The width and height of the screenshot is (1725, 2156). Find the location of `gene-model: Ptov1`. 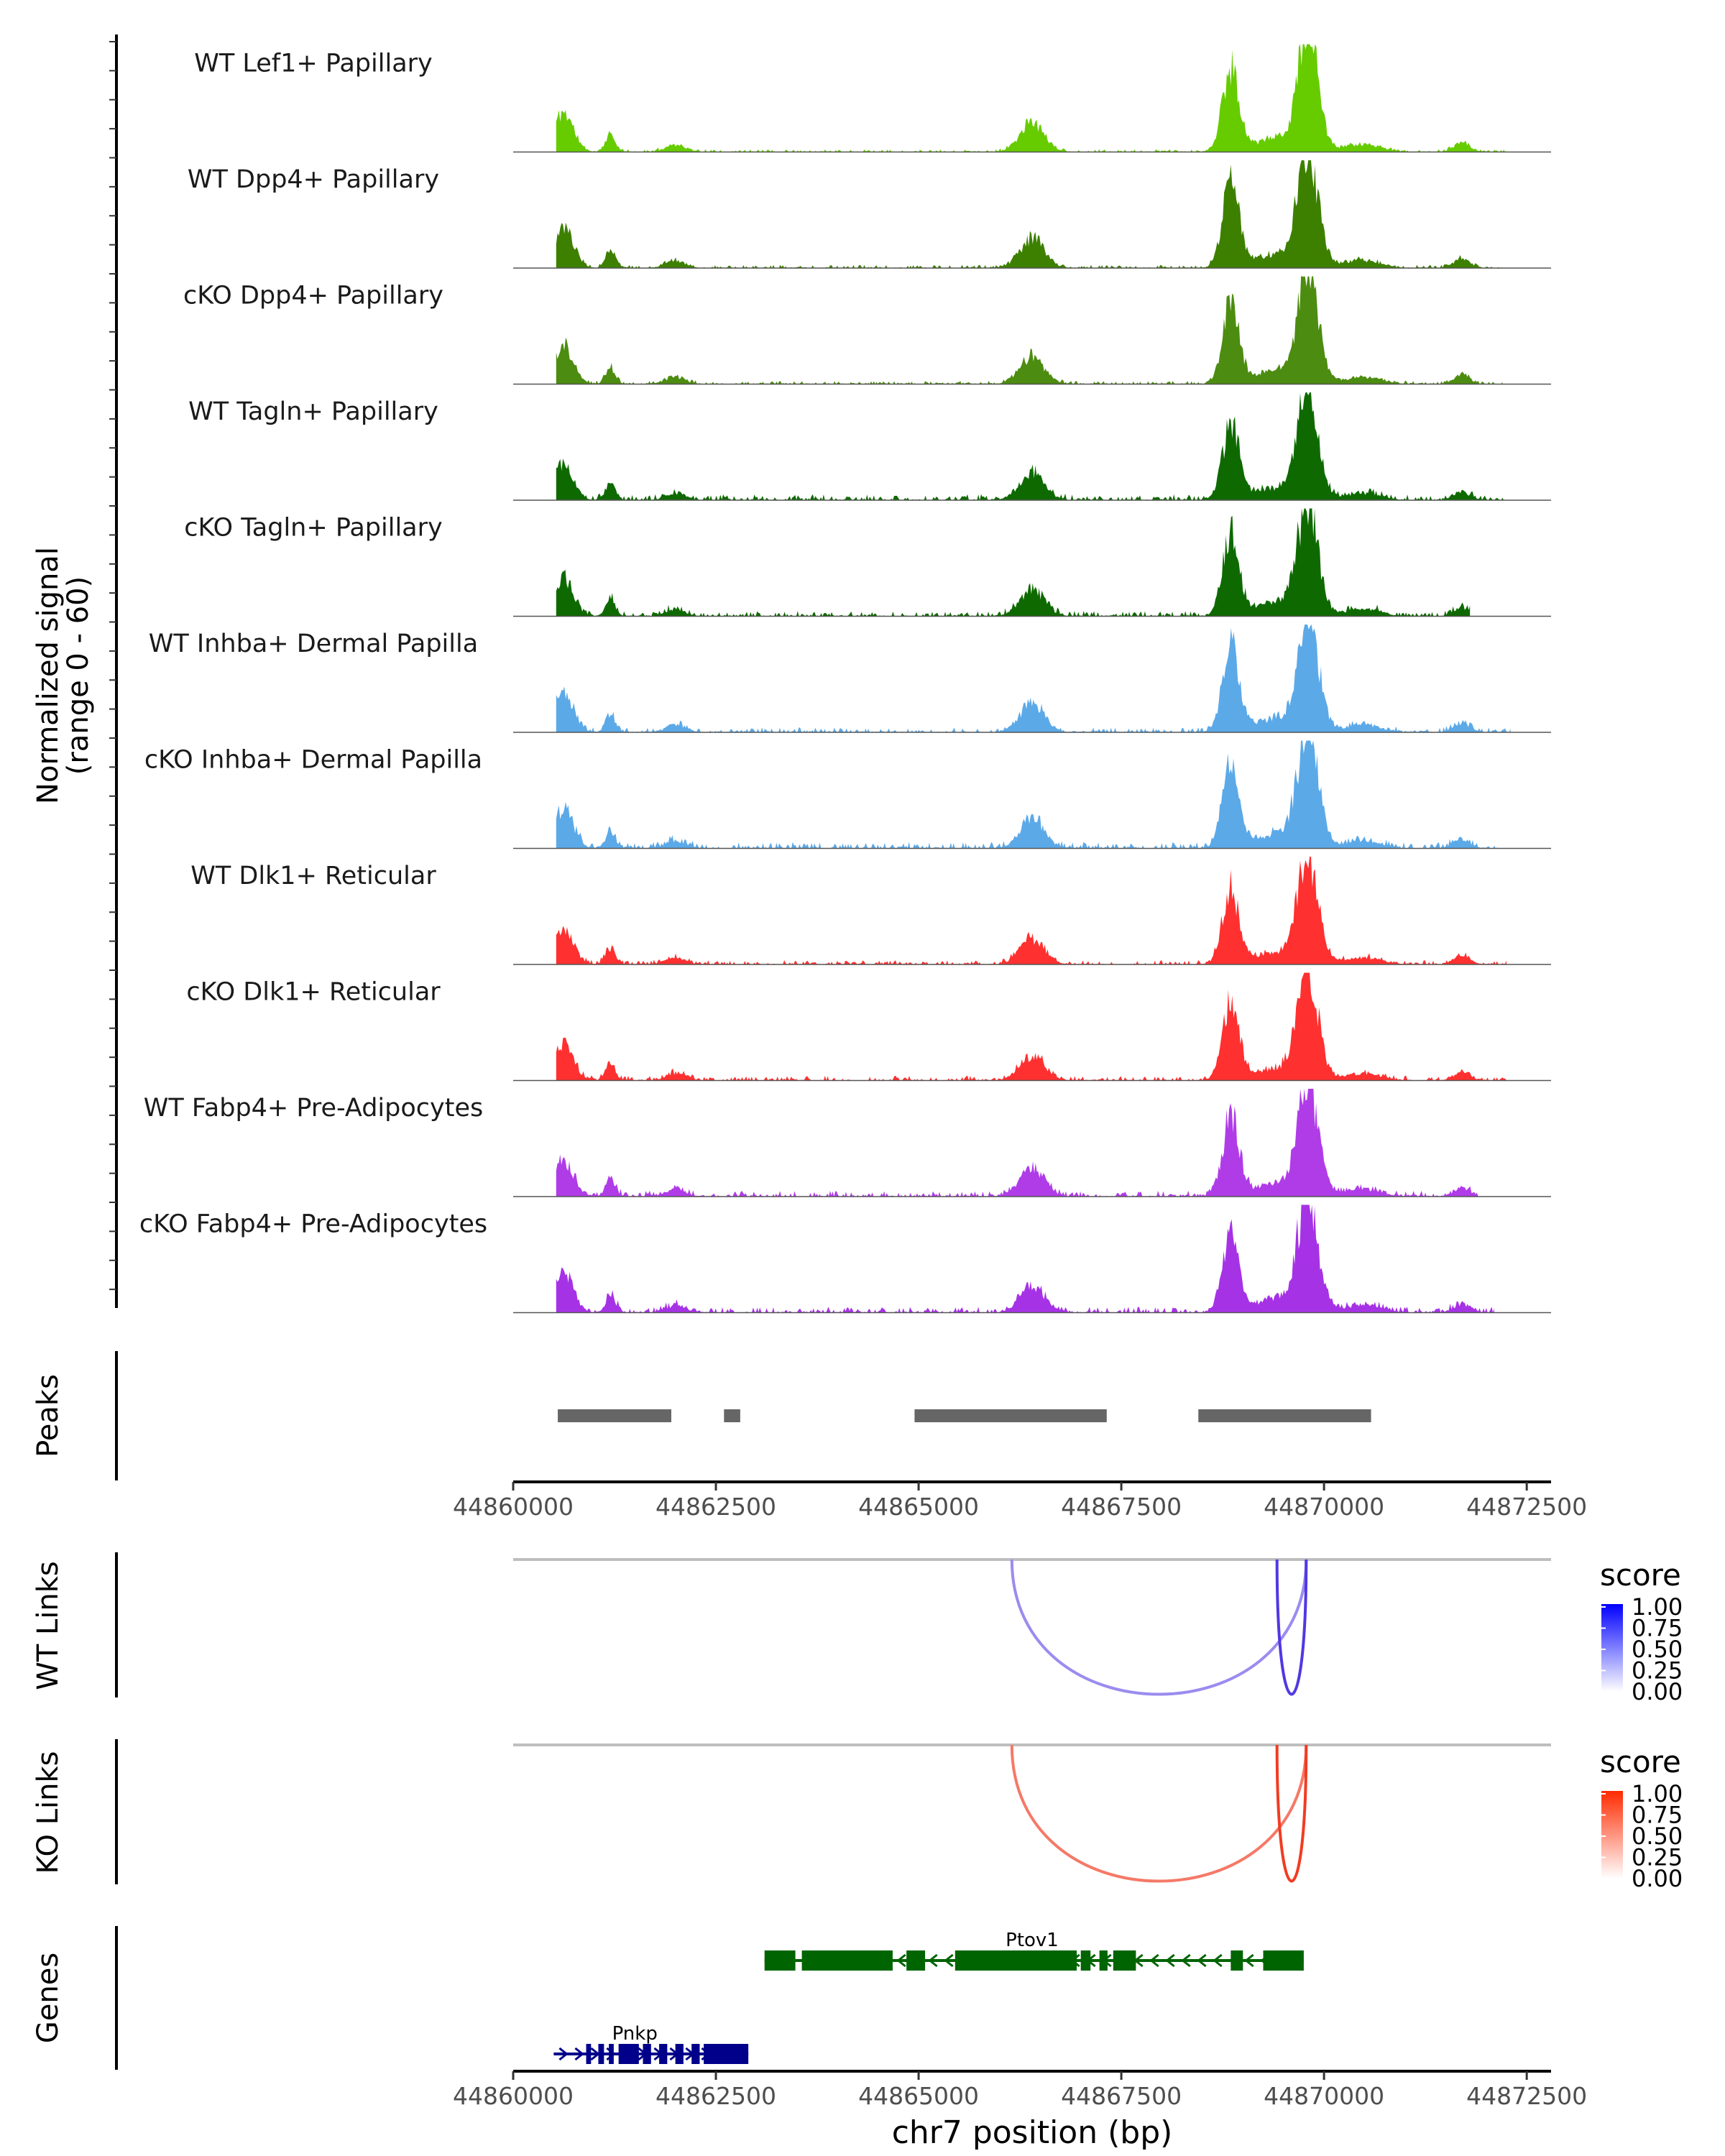

gene-model: Ptov1 is located at coordinates (1034, 1951).